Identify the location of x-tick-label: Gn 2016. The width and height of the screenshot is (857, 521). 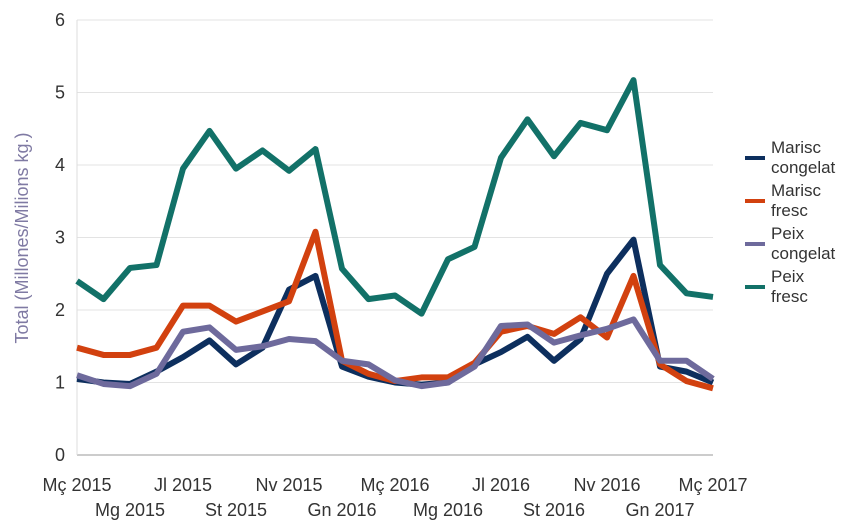
(341, 510).